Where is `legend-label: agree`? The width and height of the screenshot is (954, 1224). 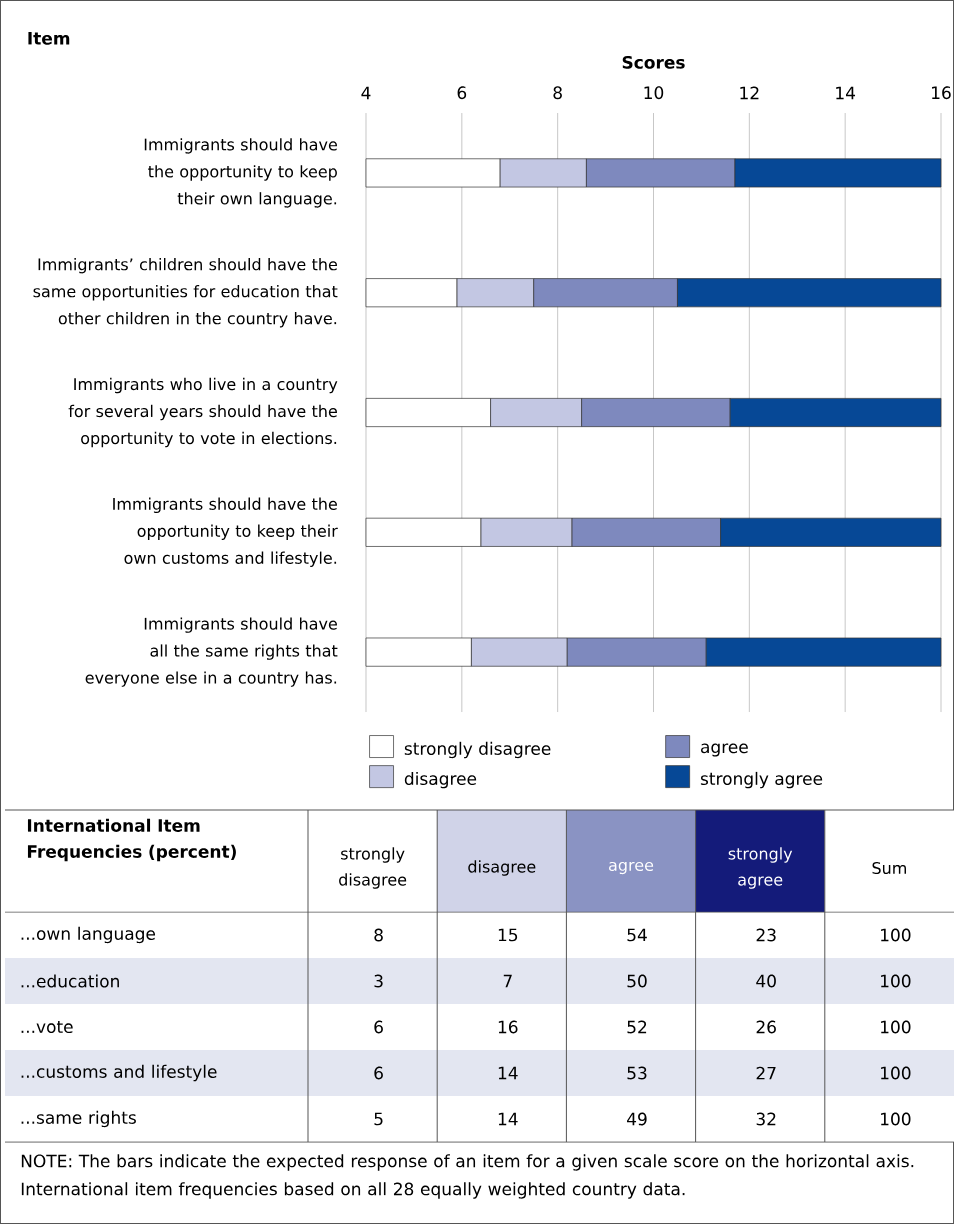 legend-label: agree is located at coordinates (724, 750).